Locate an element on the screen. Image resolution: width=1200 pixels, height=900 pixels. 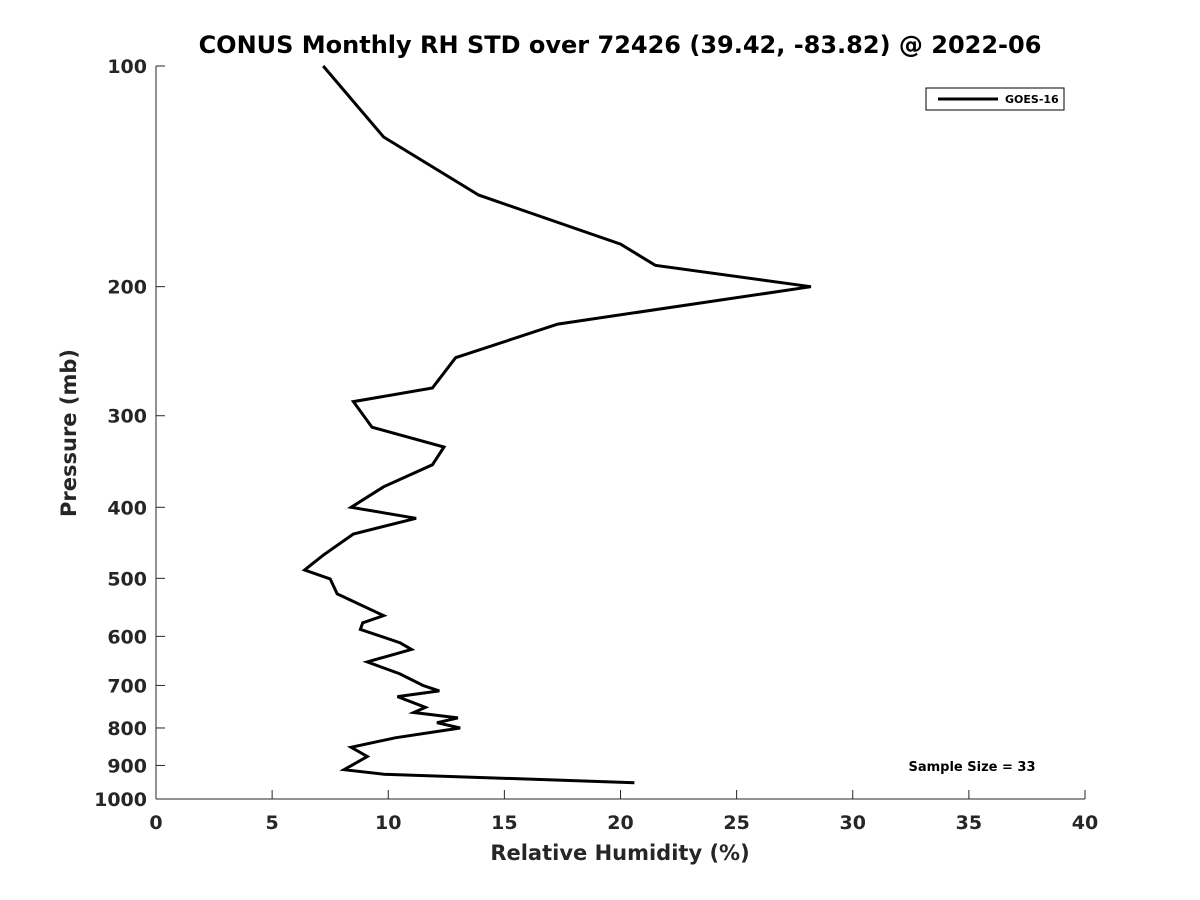
y-axis-ticks: 100 200 300 400 500 600 700 800 900 1000 is located at coordinates (129, 433).